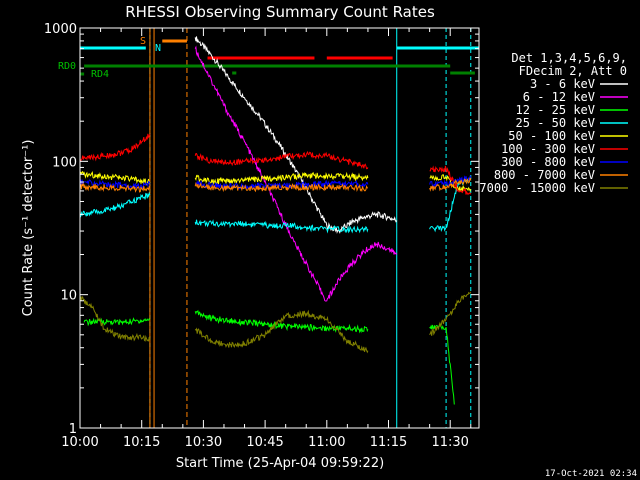 The width and height of the screenshot is (640, 480). Describe the element at coordinates (141, 442) in the screenshot. I see `x-tick-label: 10:15` at that location.